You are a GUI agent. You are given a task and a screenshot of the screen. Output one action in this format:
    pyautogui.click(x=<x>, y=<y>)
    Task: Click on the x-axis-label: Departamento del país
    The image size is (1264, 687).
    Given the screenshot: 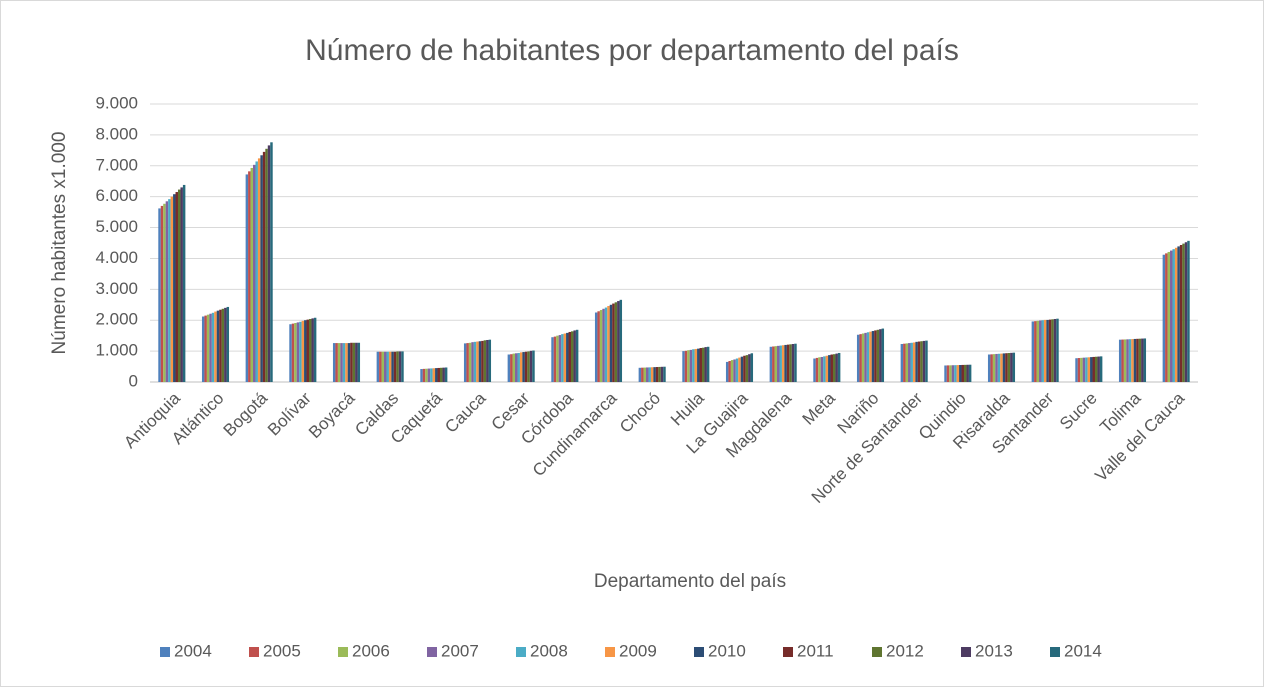 What is the action you would take?
    pyautogui.click(x=690, y=581)
    